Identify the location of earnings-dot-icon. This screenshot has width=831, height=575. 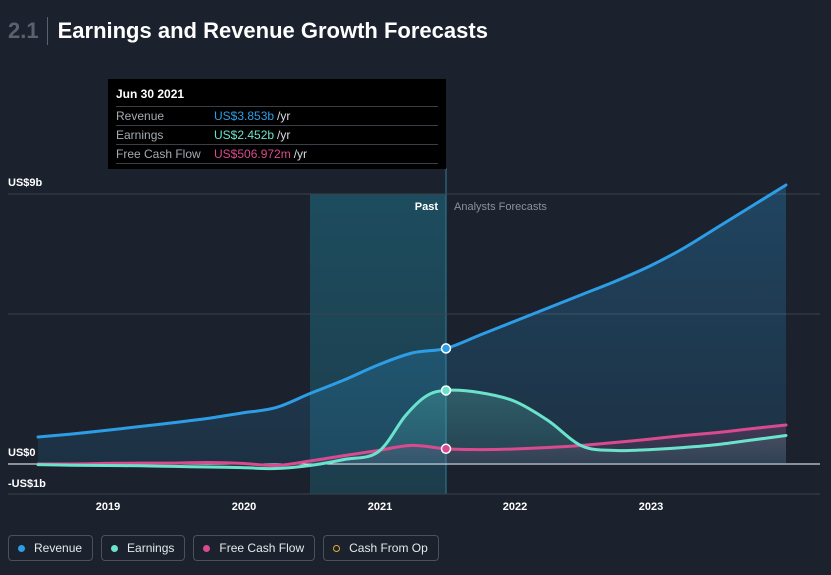
(115, 548).